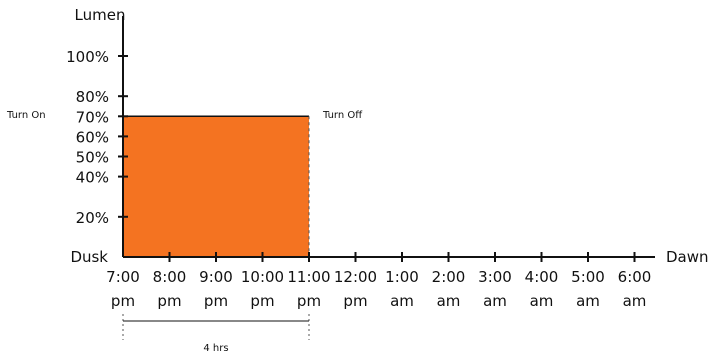  Describe the element at coordinates (635, 277) in the screenshot. I see `x-tick-time-label: 6:00` at that location.